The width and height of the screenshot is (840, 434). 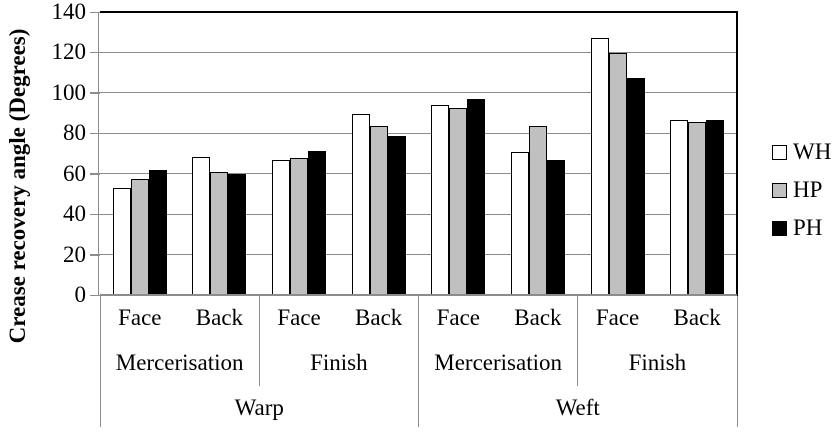 What do you see at coordinates (339, 362) in the screenshot?
I see `category-process-2: Finish` at bounding box center [339, 362].